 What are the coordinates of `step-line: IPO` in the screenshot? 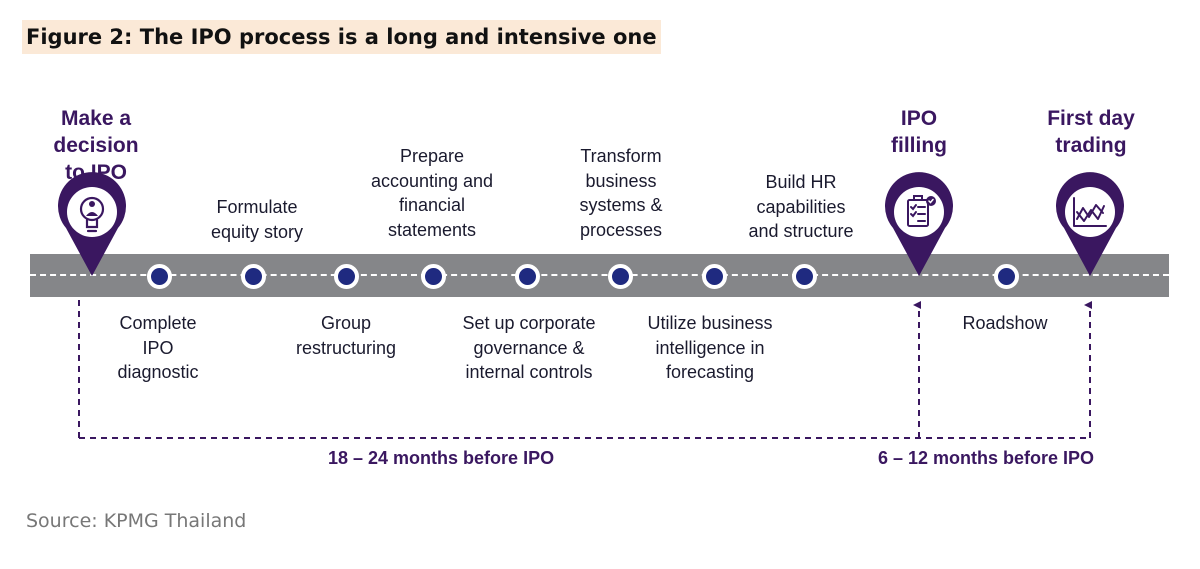 It's located at (158, 347).